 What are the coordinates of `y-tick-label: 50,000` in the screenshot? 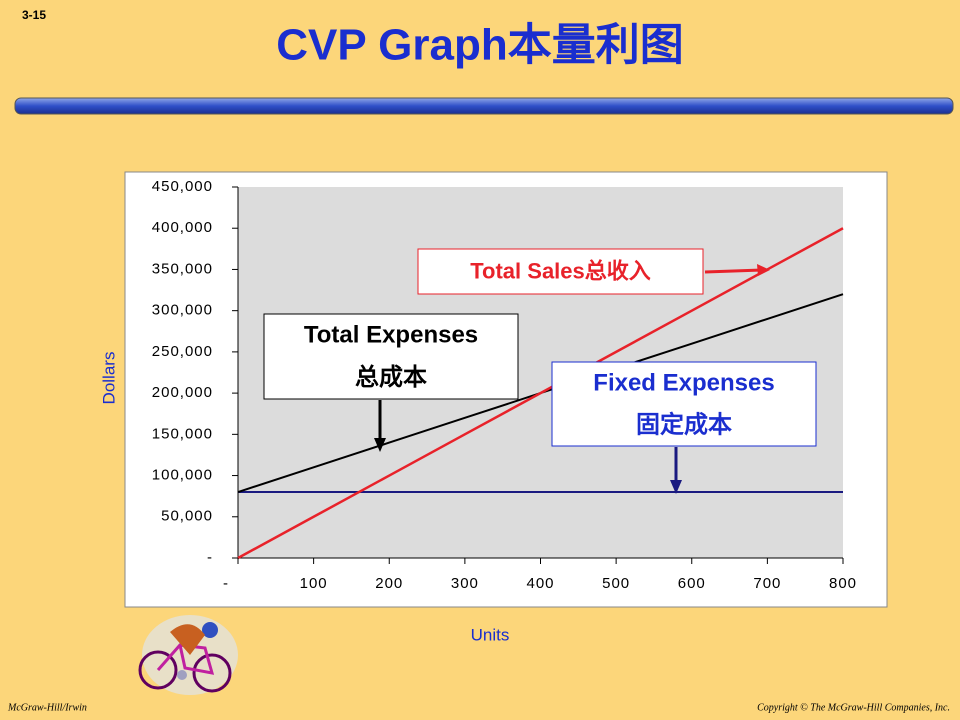 It's located at (187, 516).